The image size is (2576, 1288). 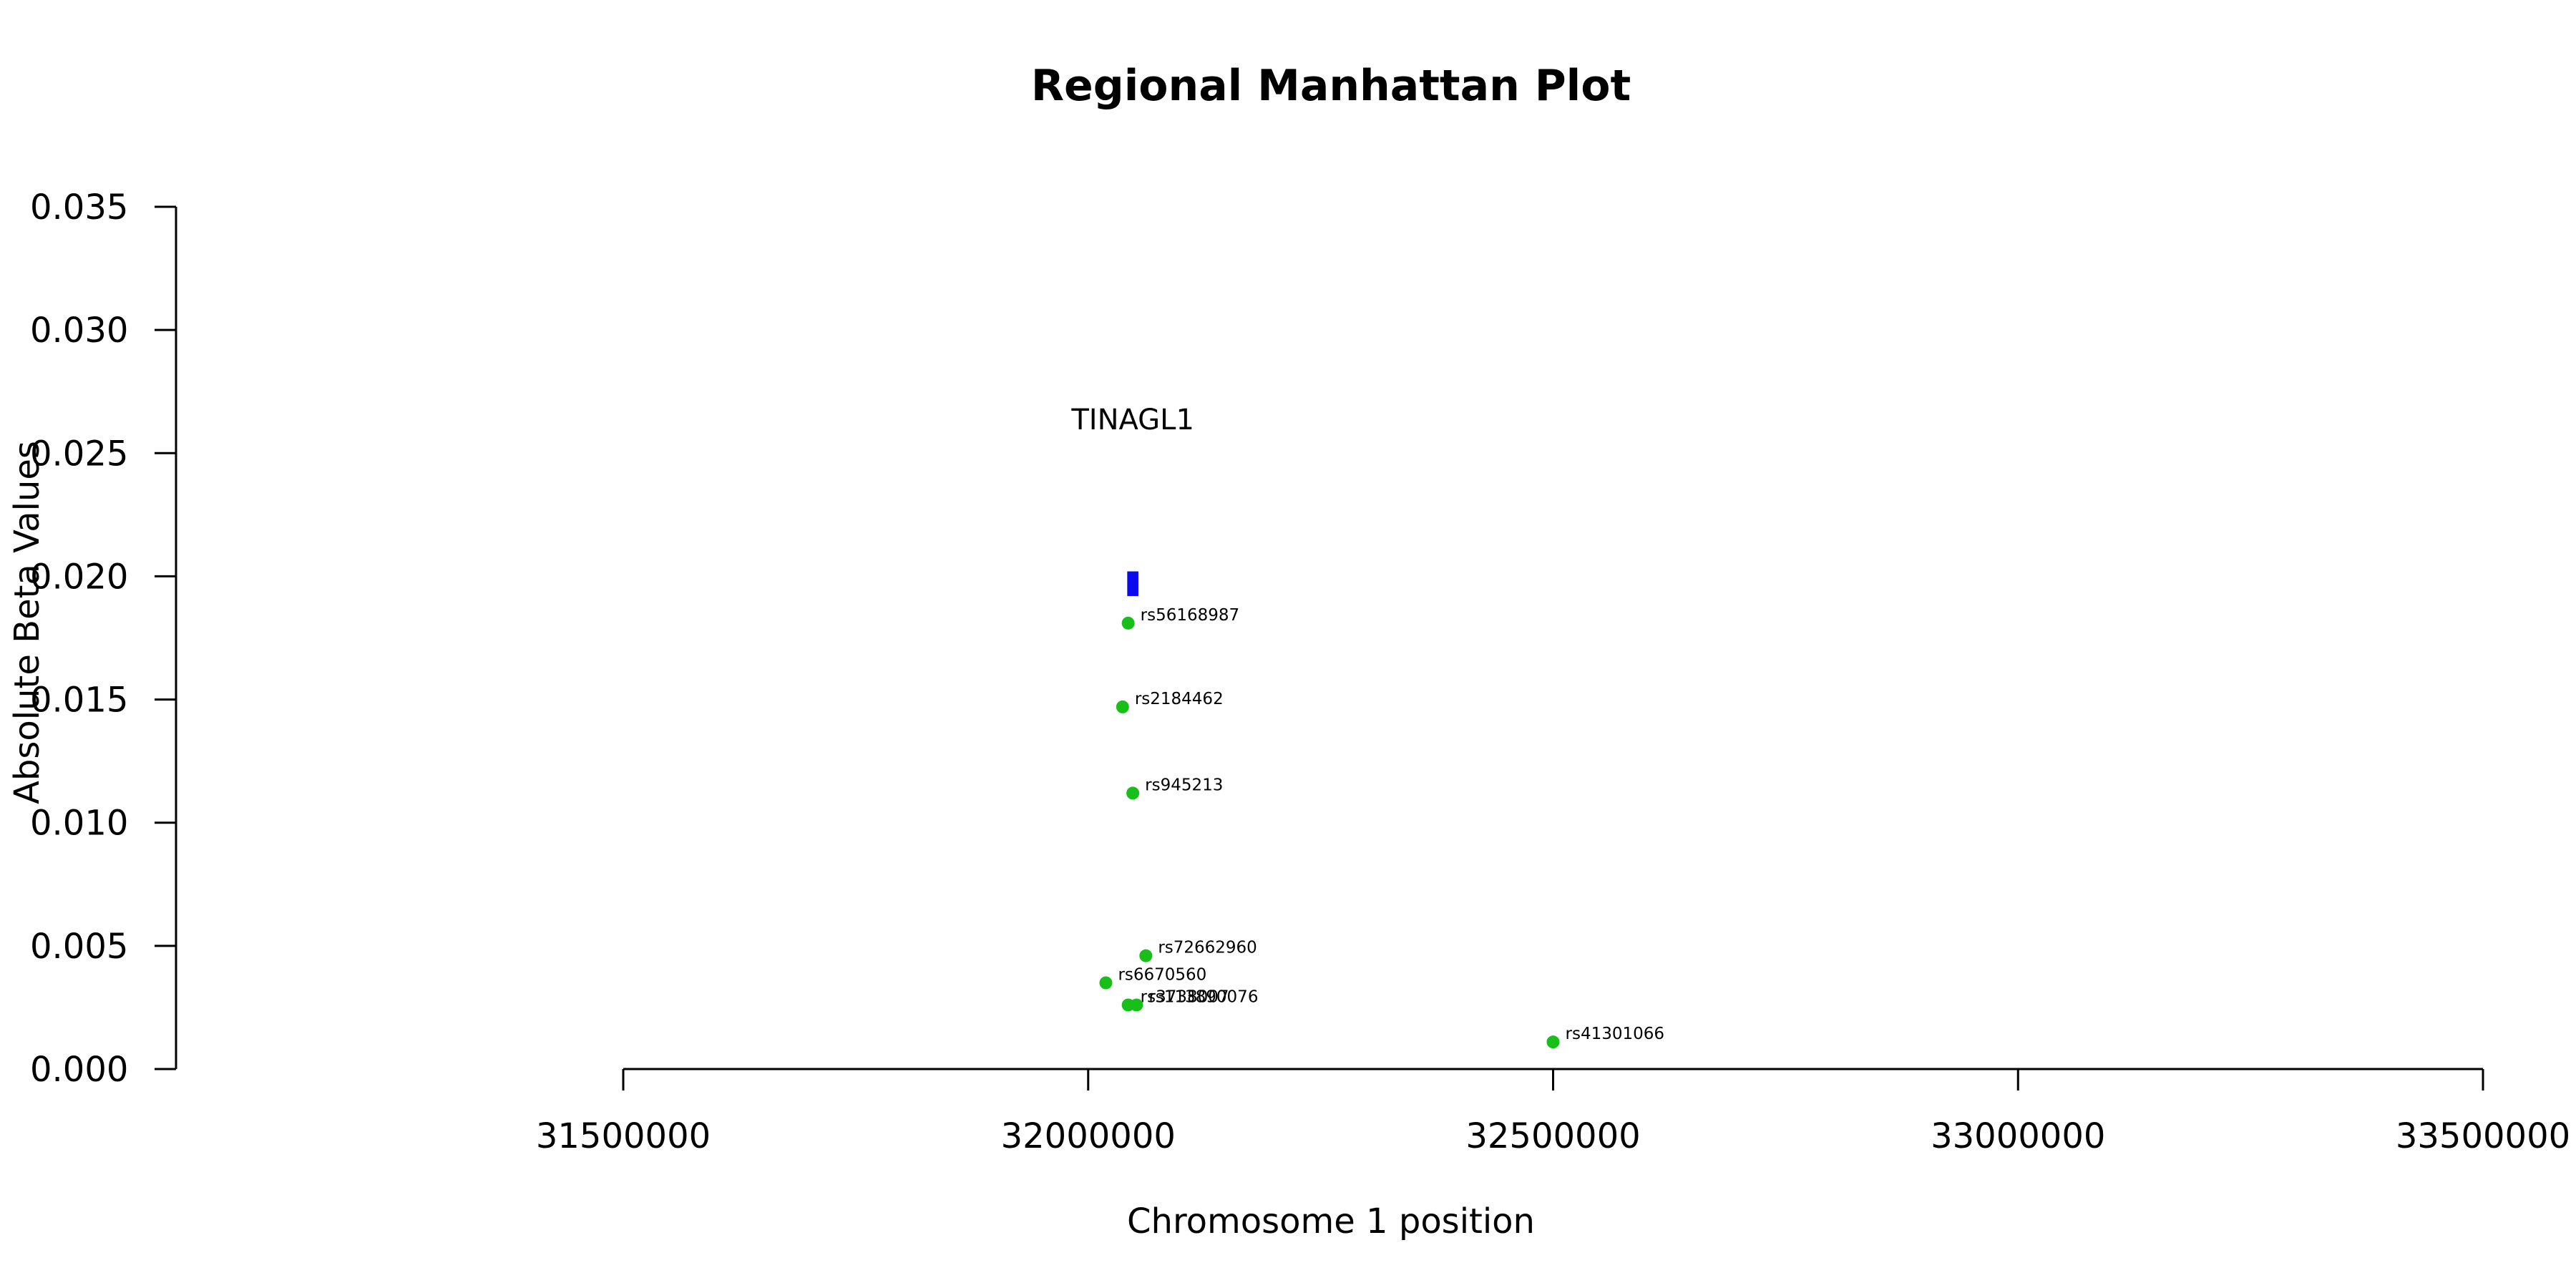 I want to click on snp-label: rs945213, so click(x=1184, y=785).